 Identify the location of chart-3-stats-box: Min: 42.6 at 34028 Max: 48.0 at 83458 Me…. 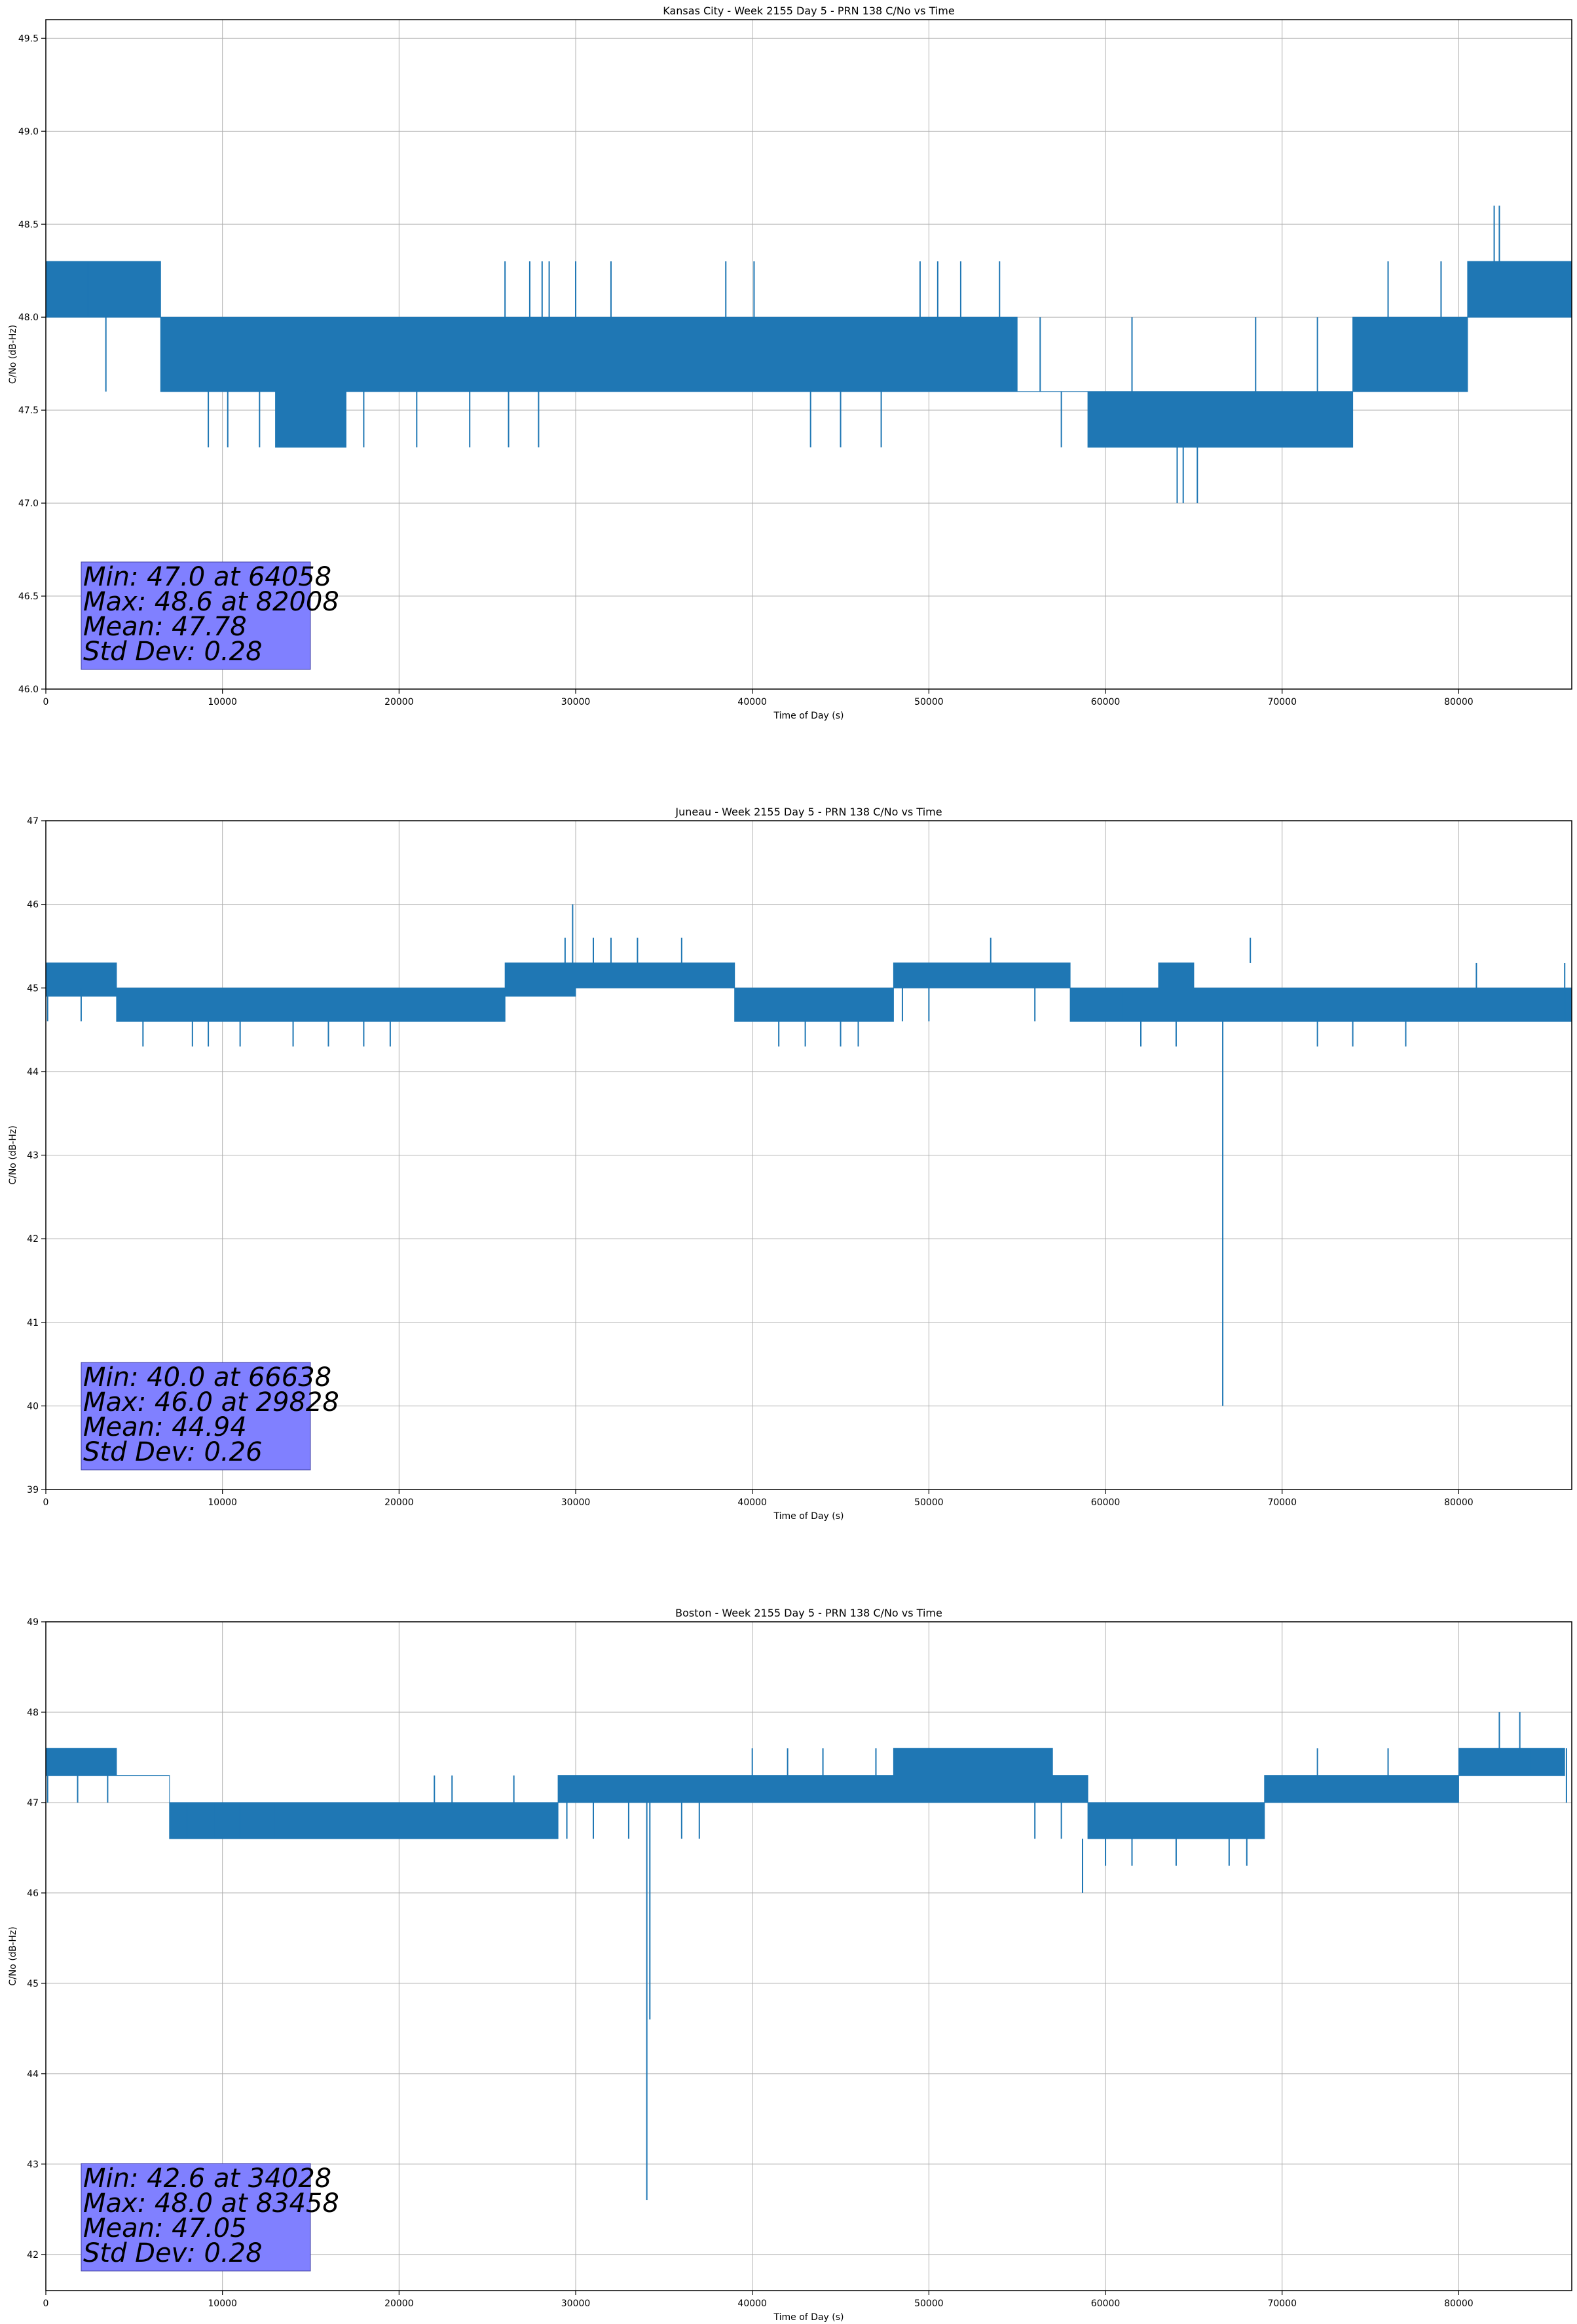
(210, 2217).